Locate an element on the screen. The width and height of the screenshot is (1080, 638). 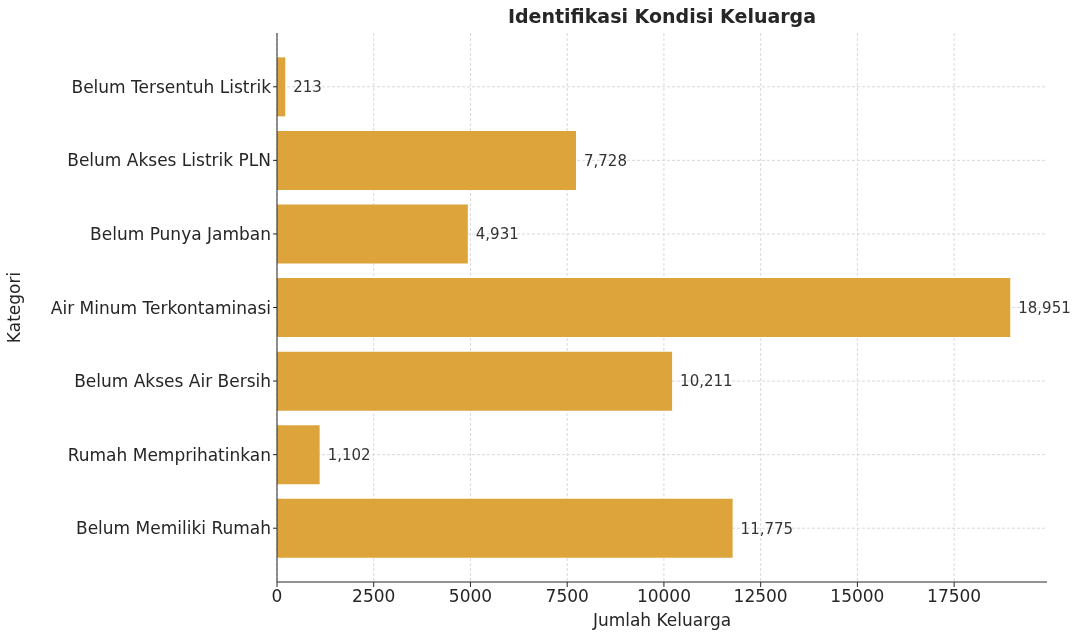
y-tick-label: Belum Akses Air Bersih is located at coordinates (172, 381).